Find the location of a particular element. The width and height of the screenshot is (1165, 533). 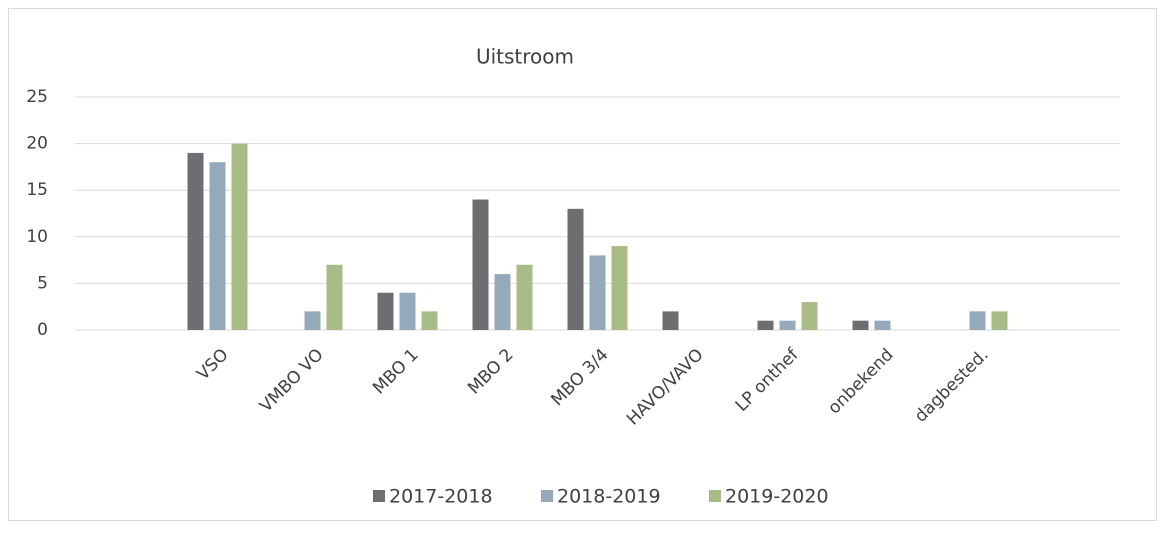

chart-title: Uitstroom is located at coordinates (525, 57).